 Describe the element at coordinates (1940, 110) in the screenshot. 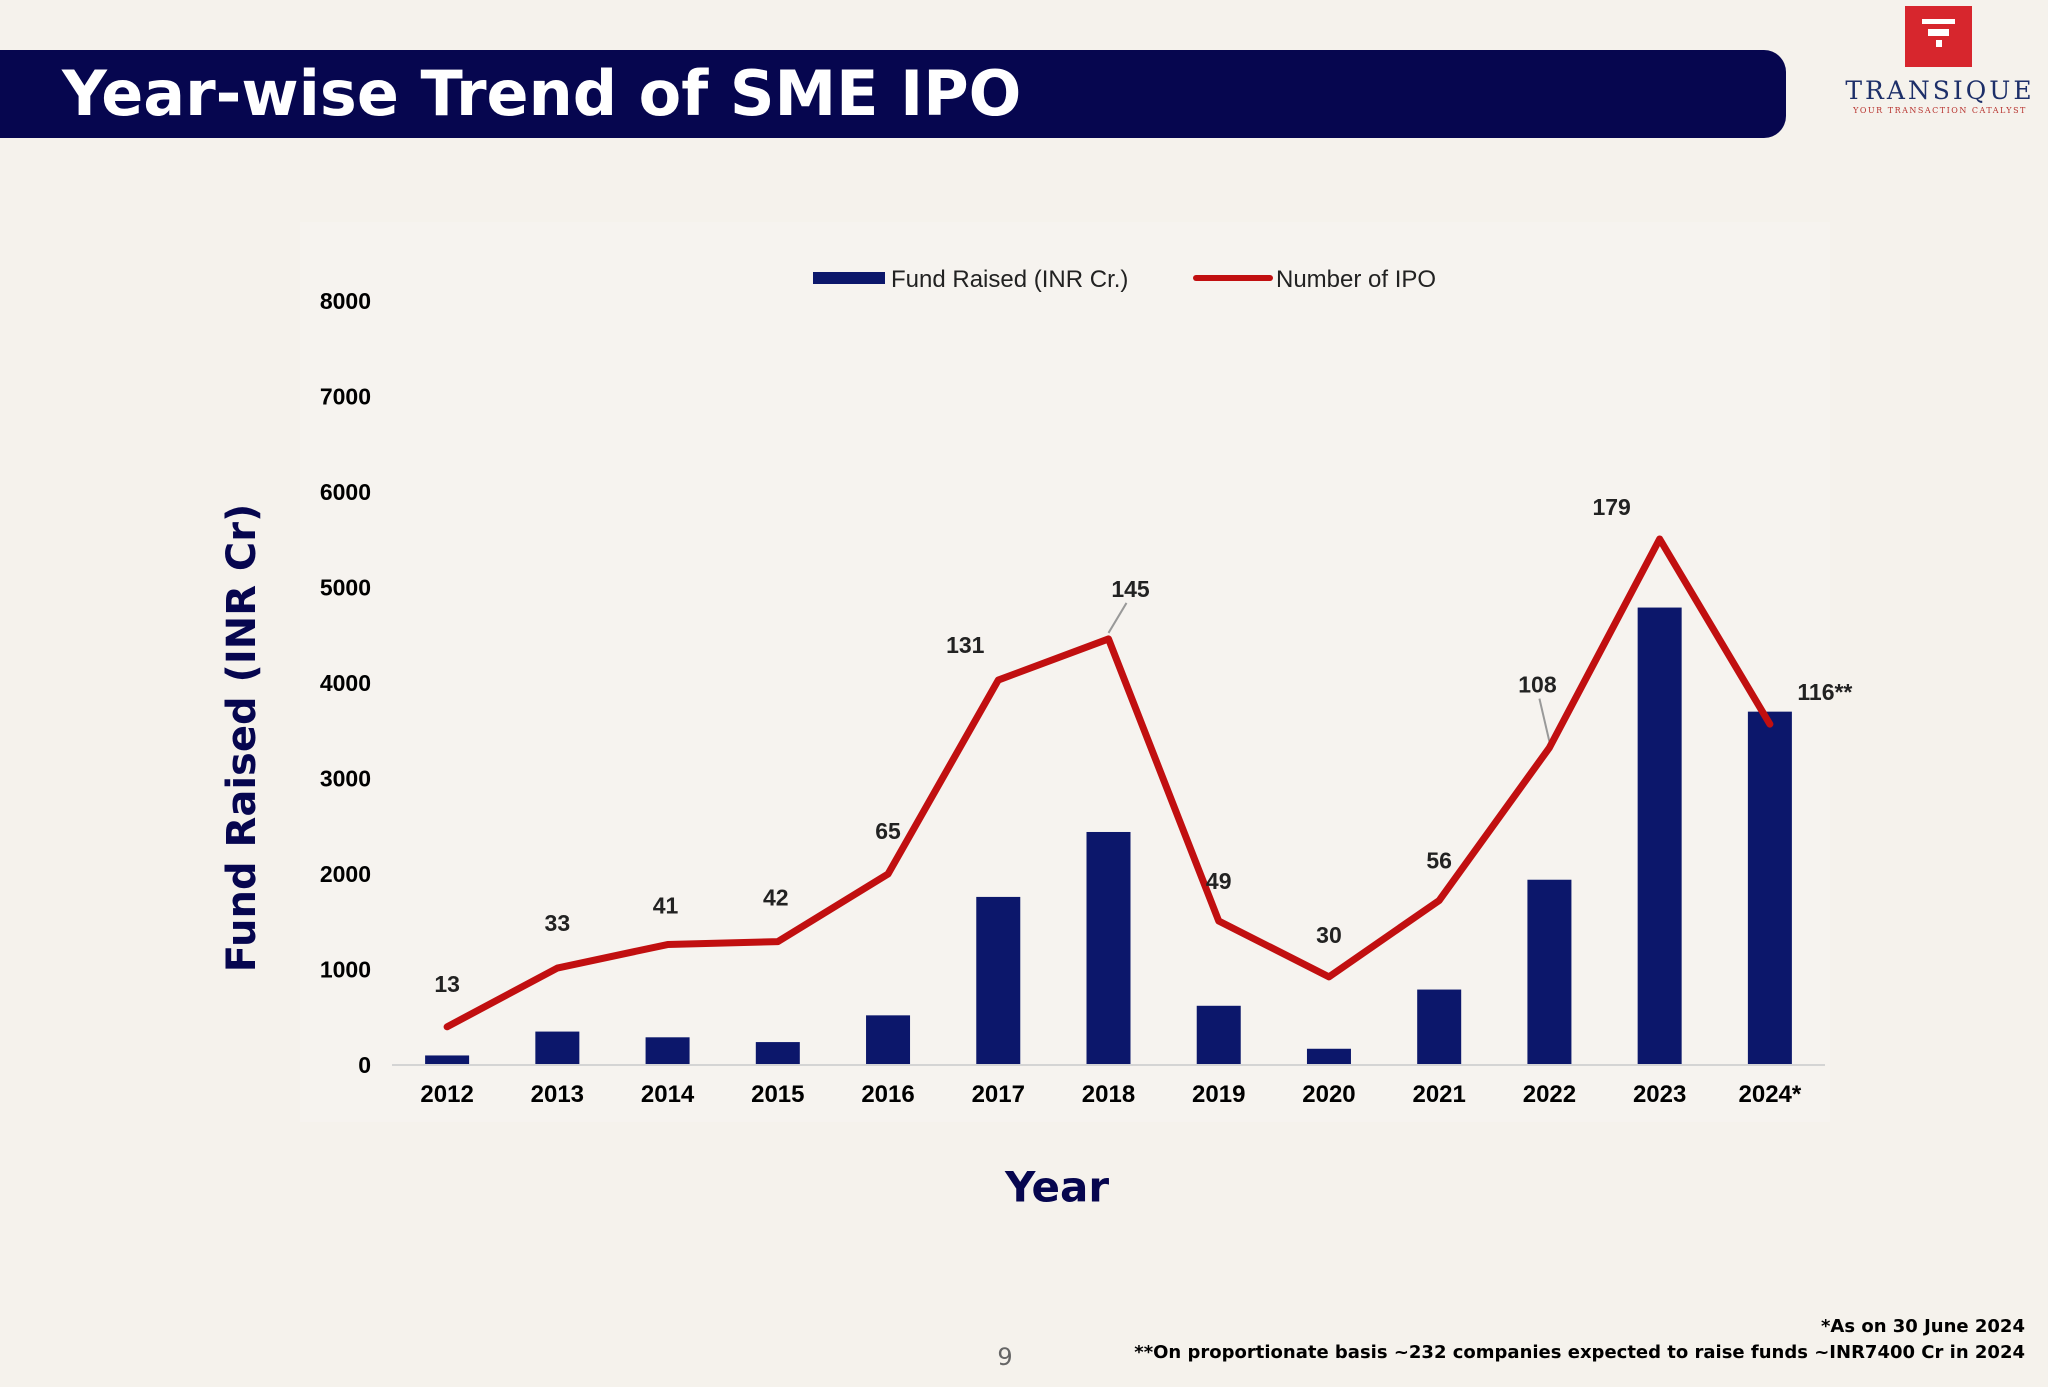

I see `brand-tagline: YOUR TRANSACTION CATALYST` at that location.